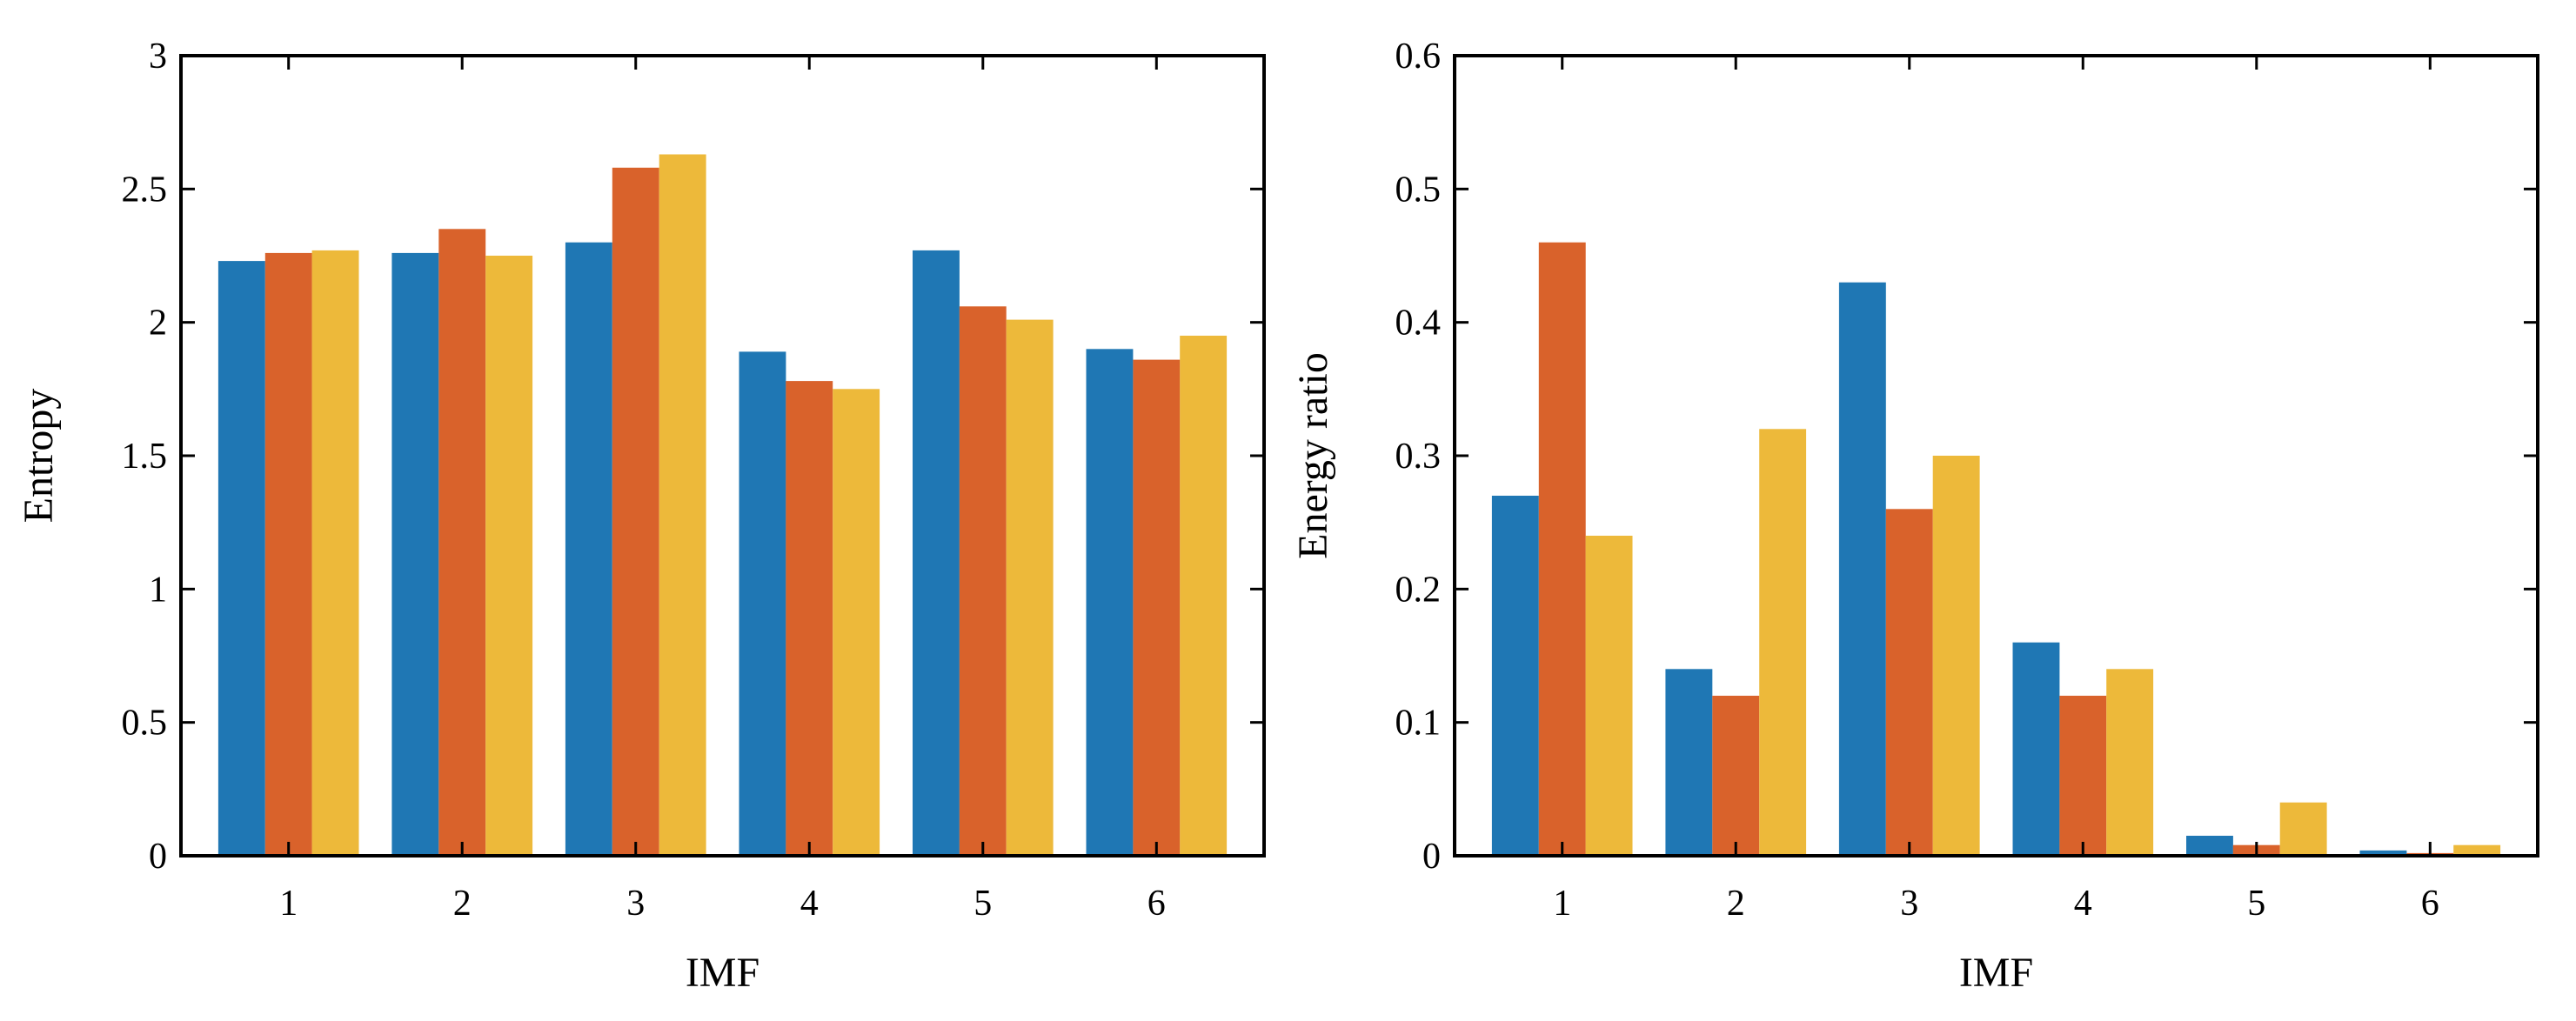 This screenshot has width=2576, height=1021. What do you see at coordinates (1783, 642) in the screenshot?
I see `energy-ratio-bar-imf2-yellow` at bounding box center [1783, 642].